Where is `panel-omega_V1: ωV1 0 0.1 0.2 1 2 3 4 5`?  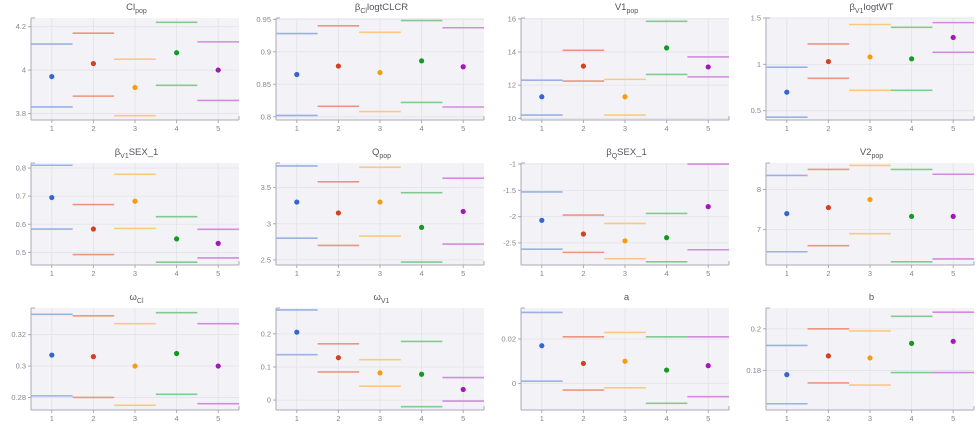 panel-omega_V1: ωV1 0 0.1 0.2 1 2 3 4 5 is located at coordinates (367, 363).